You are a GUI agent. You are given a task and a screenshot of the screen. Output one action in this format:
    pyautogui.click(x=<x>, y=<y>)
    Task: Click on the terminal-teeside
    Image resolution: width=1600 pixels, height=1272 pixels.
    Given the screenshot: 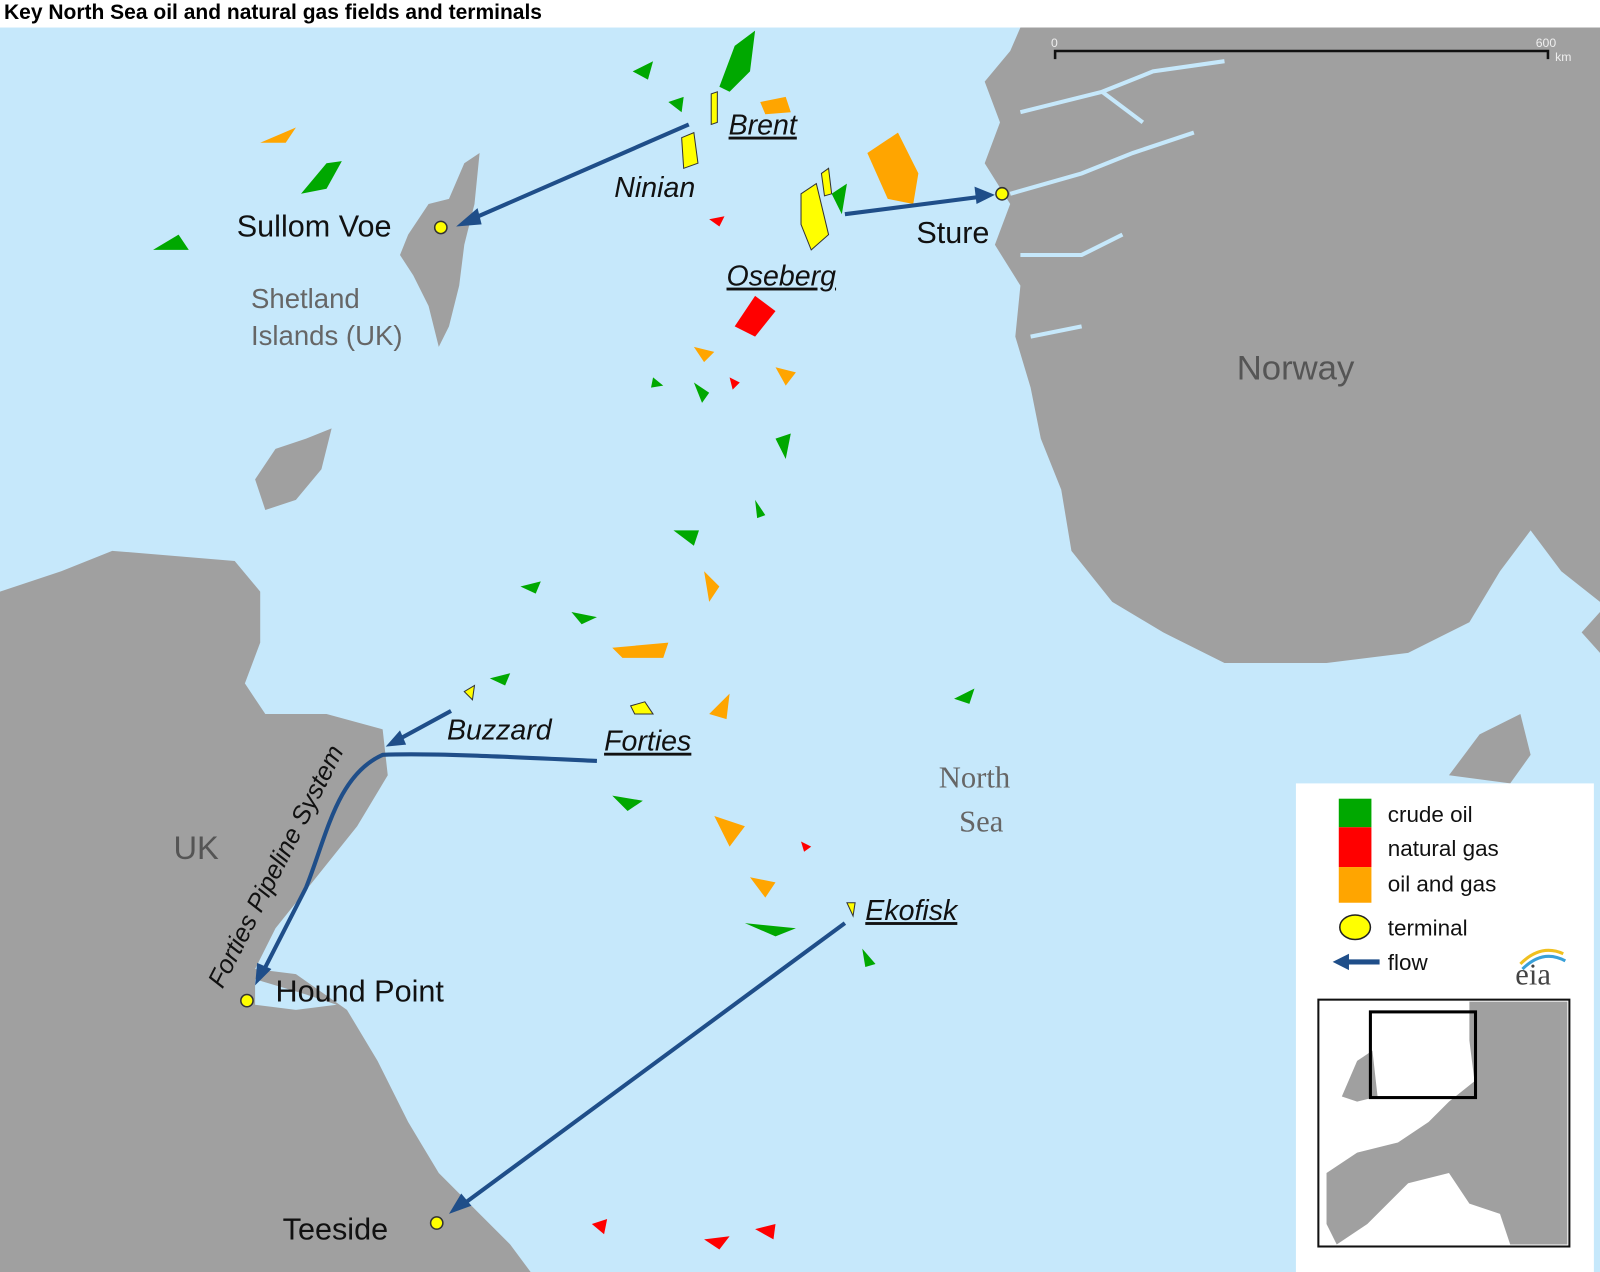 What is the action you would take?
    pyautogui.click(x=436, y=1223)
    